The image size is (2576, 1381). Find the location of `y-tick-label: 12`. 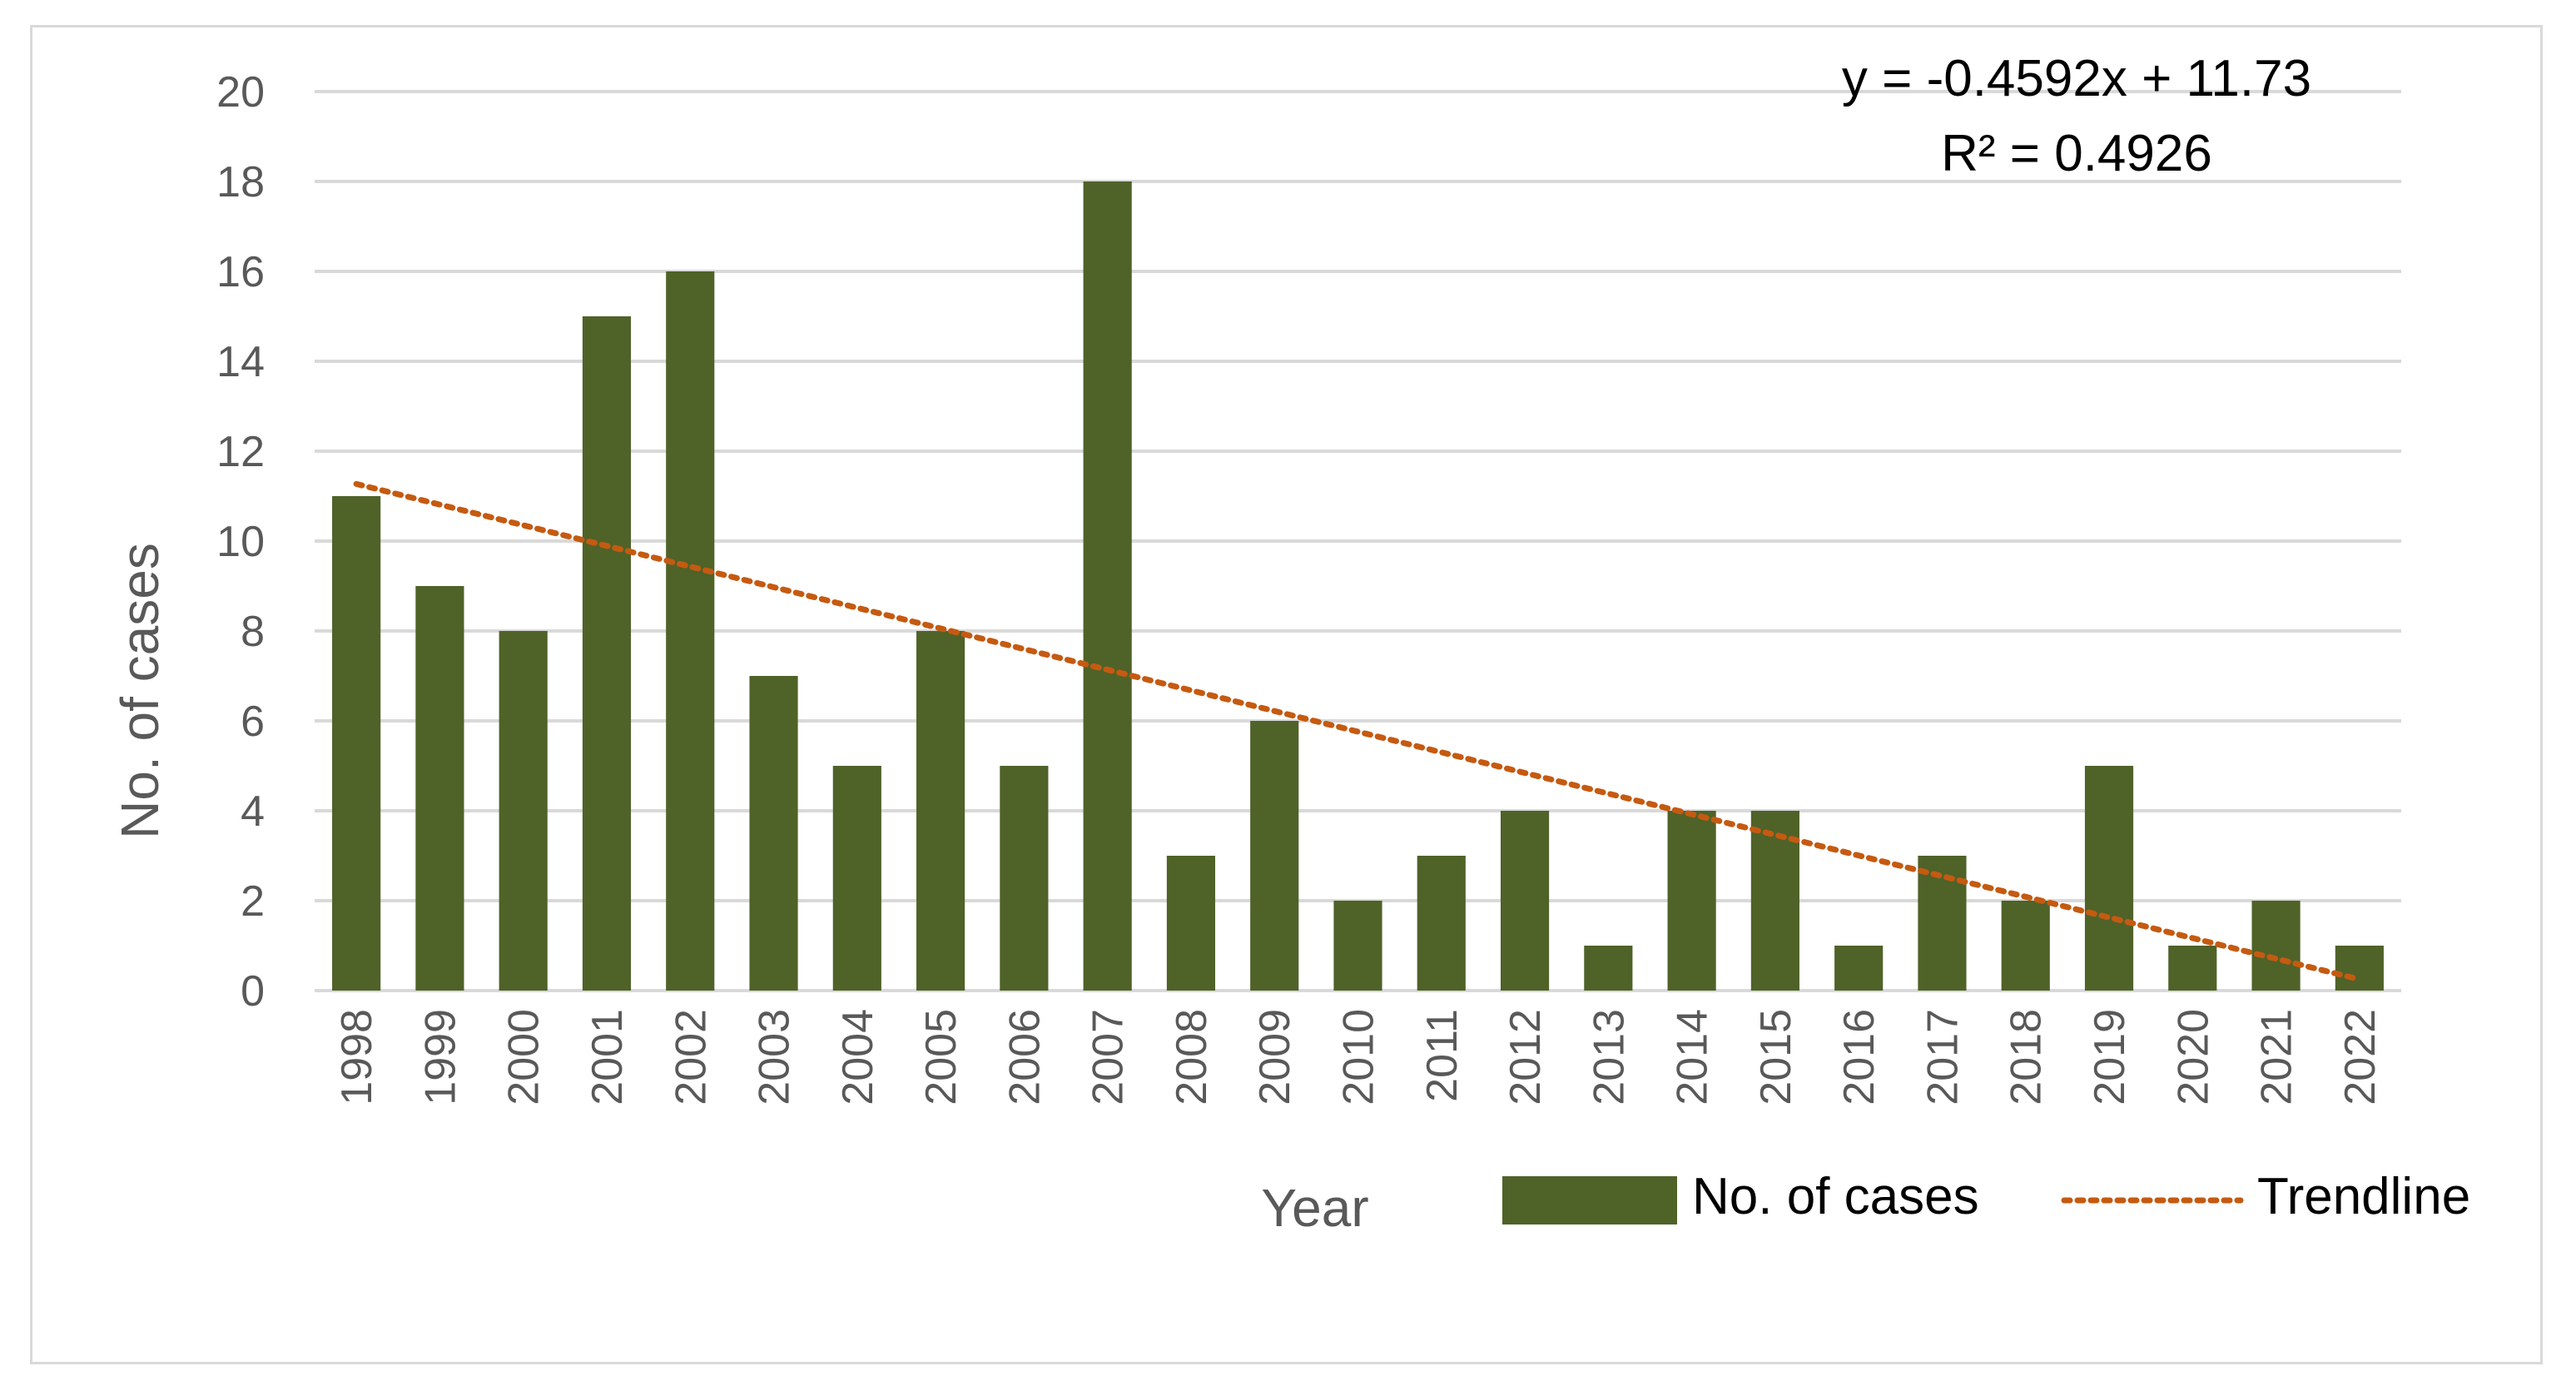

y-tick-label: 12 is located at coordinates (240, 452).